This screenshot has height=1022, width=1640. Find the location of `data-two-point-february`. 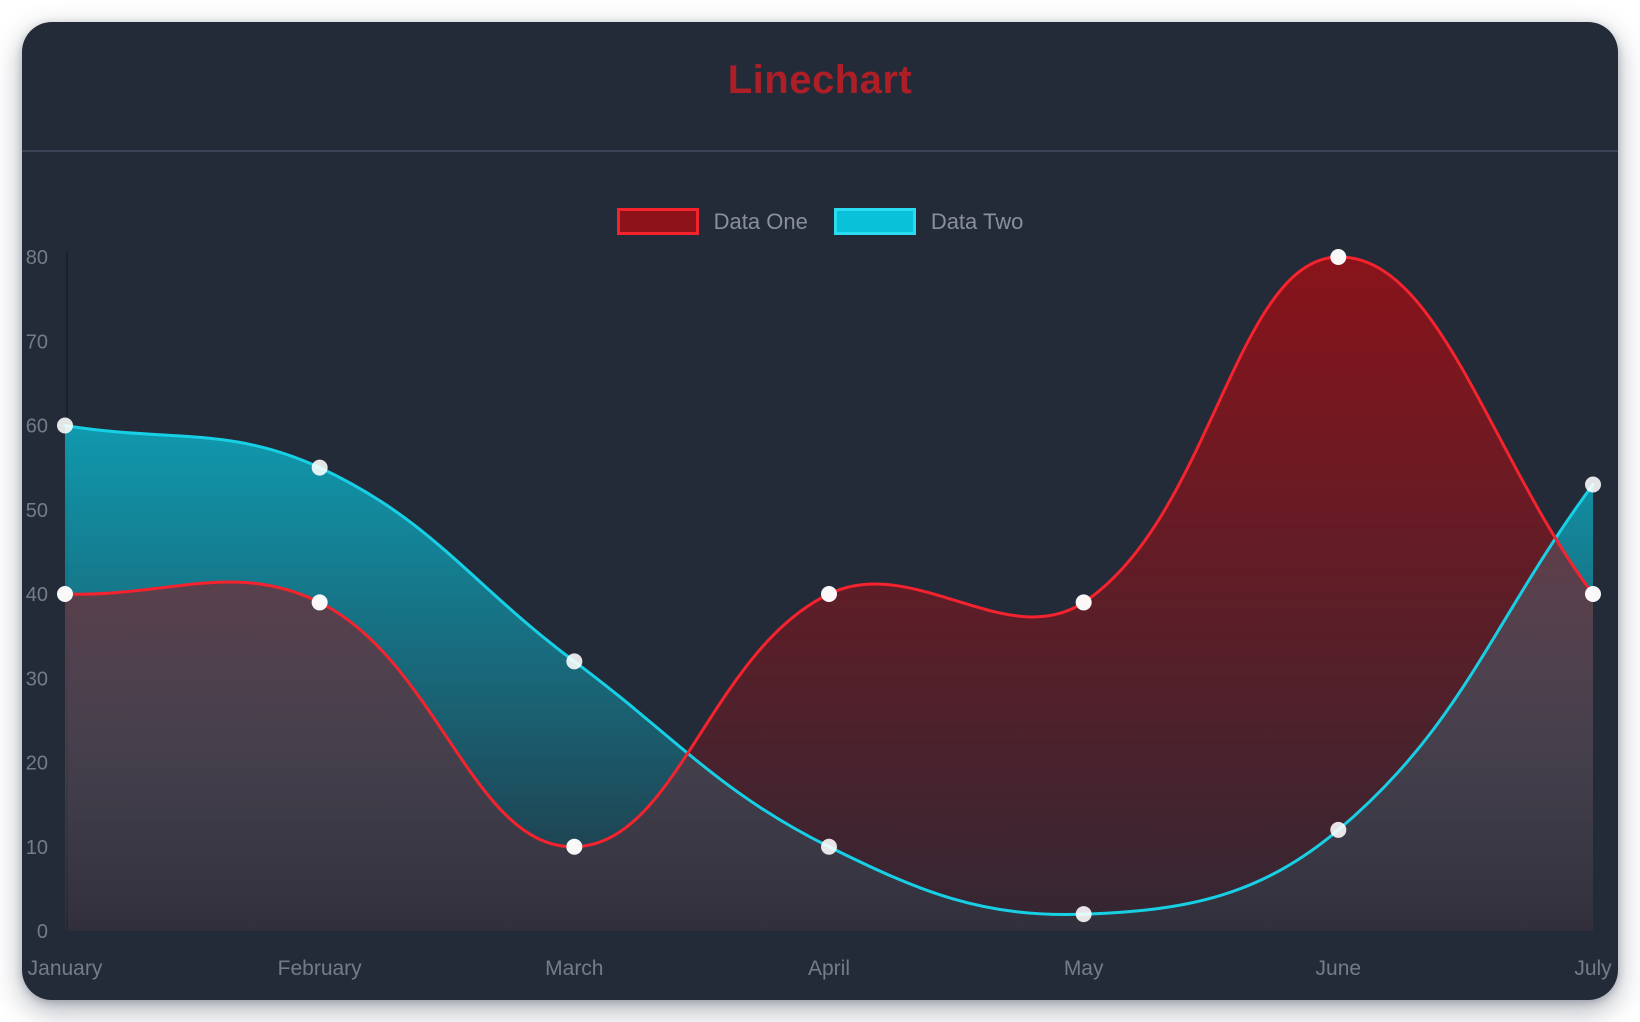

data-two-point-february is located at coordinates (319, 467).